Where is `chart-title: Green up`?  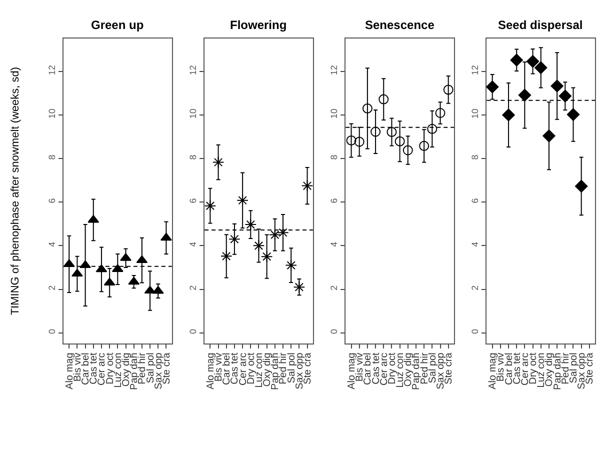 chart-title: Green up is located at coordinates (117, 25).